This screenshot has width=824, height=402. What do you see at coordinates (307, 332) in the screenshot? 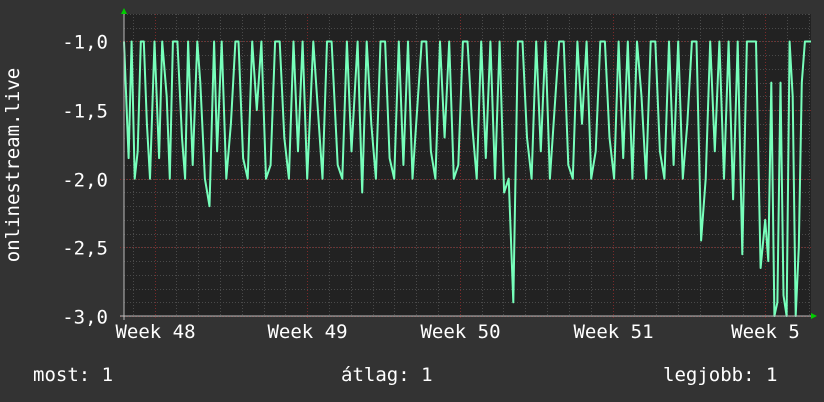
I see `x-tick-label: Week 49` at bounding box center [307, 332].